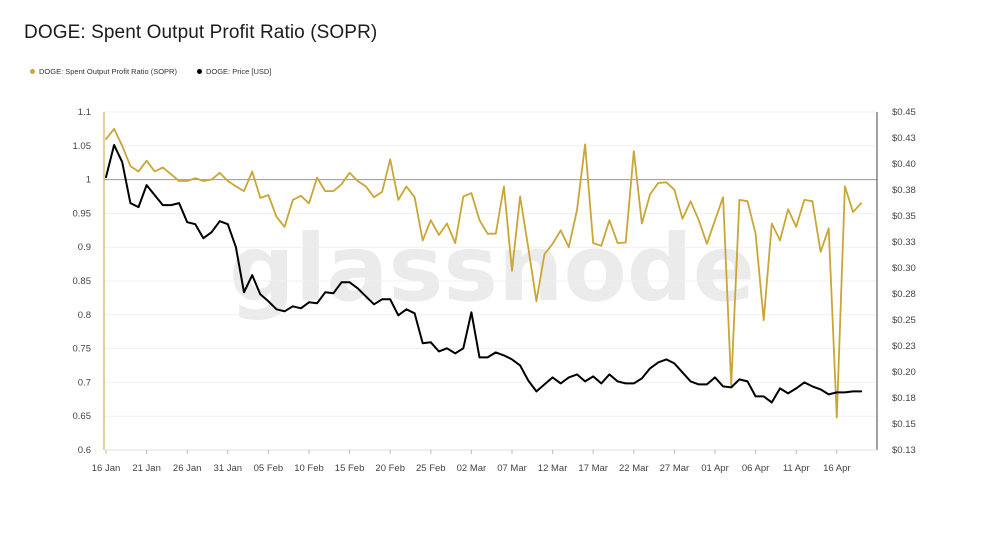 The width and height of the screenshot is (984, 554). Describe the element at coordinates (108, 71) in the screenshot. I see `legend-label-sopr: DOGE: Spent Output Profit Ratio (SOPR)` at that location.